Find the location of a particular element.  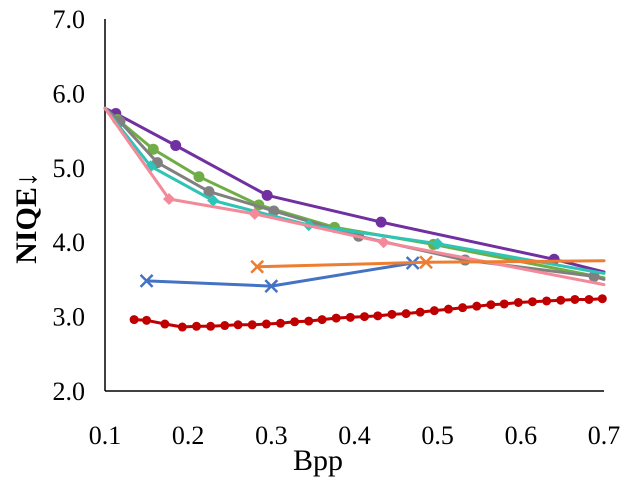

y-axis-title: NIQE↓ is located at coordinates (26, 218).